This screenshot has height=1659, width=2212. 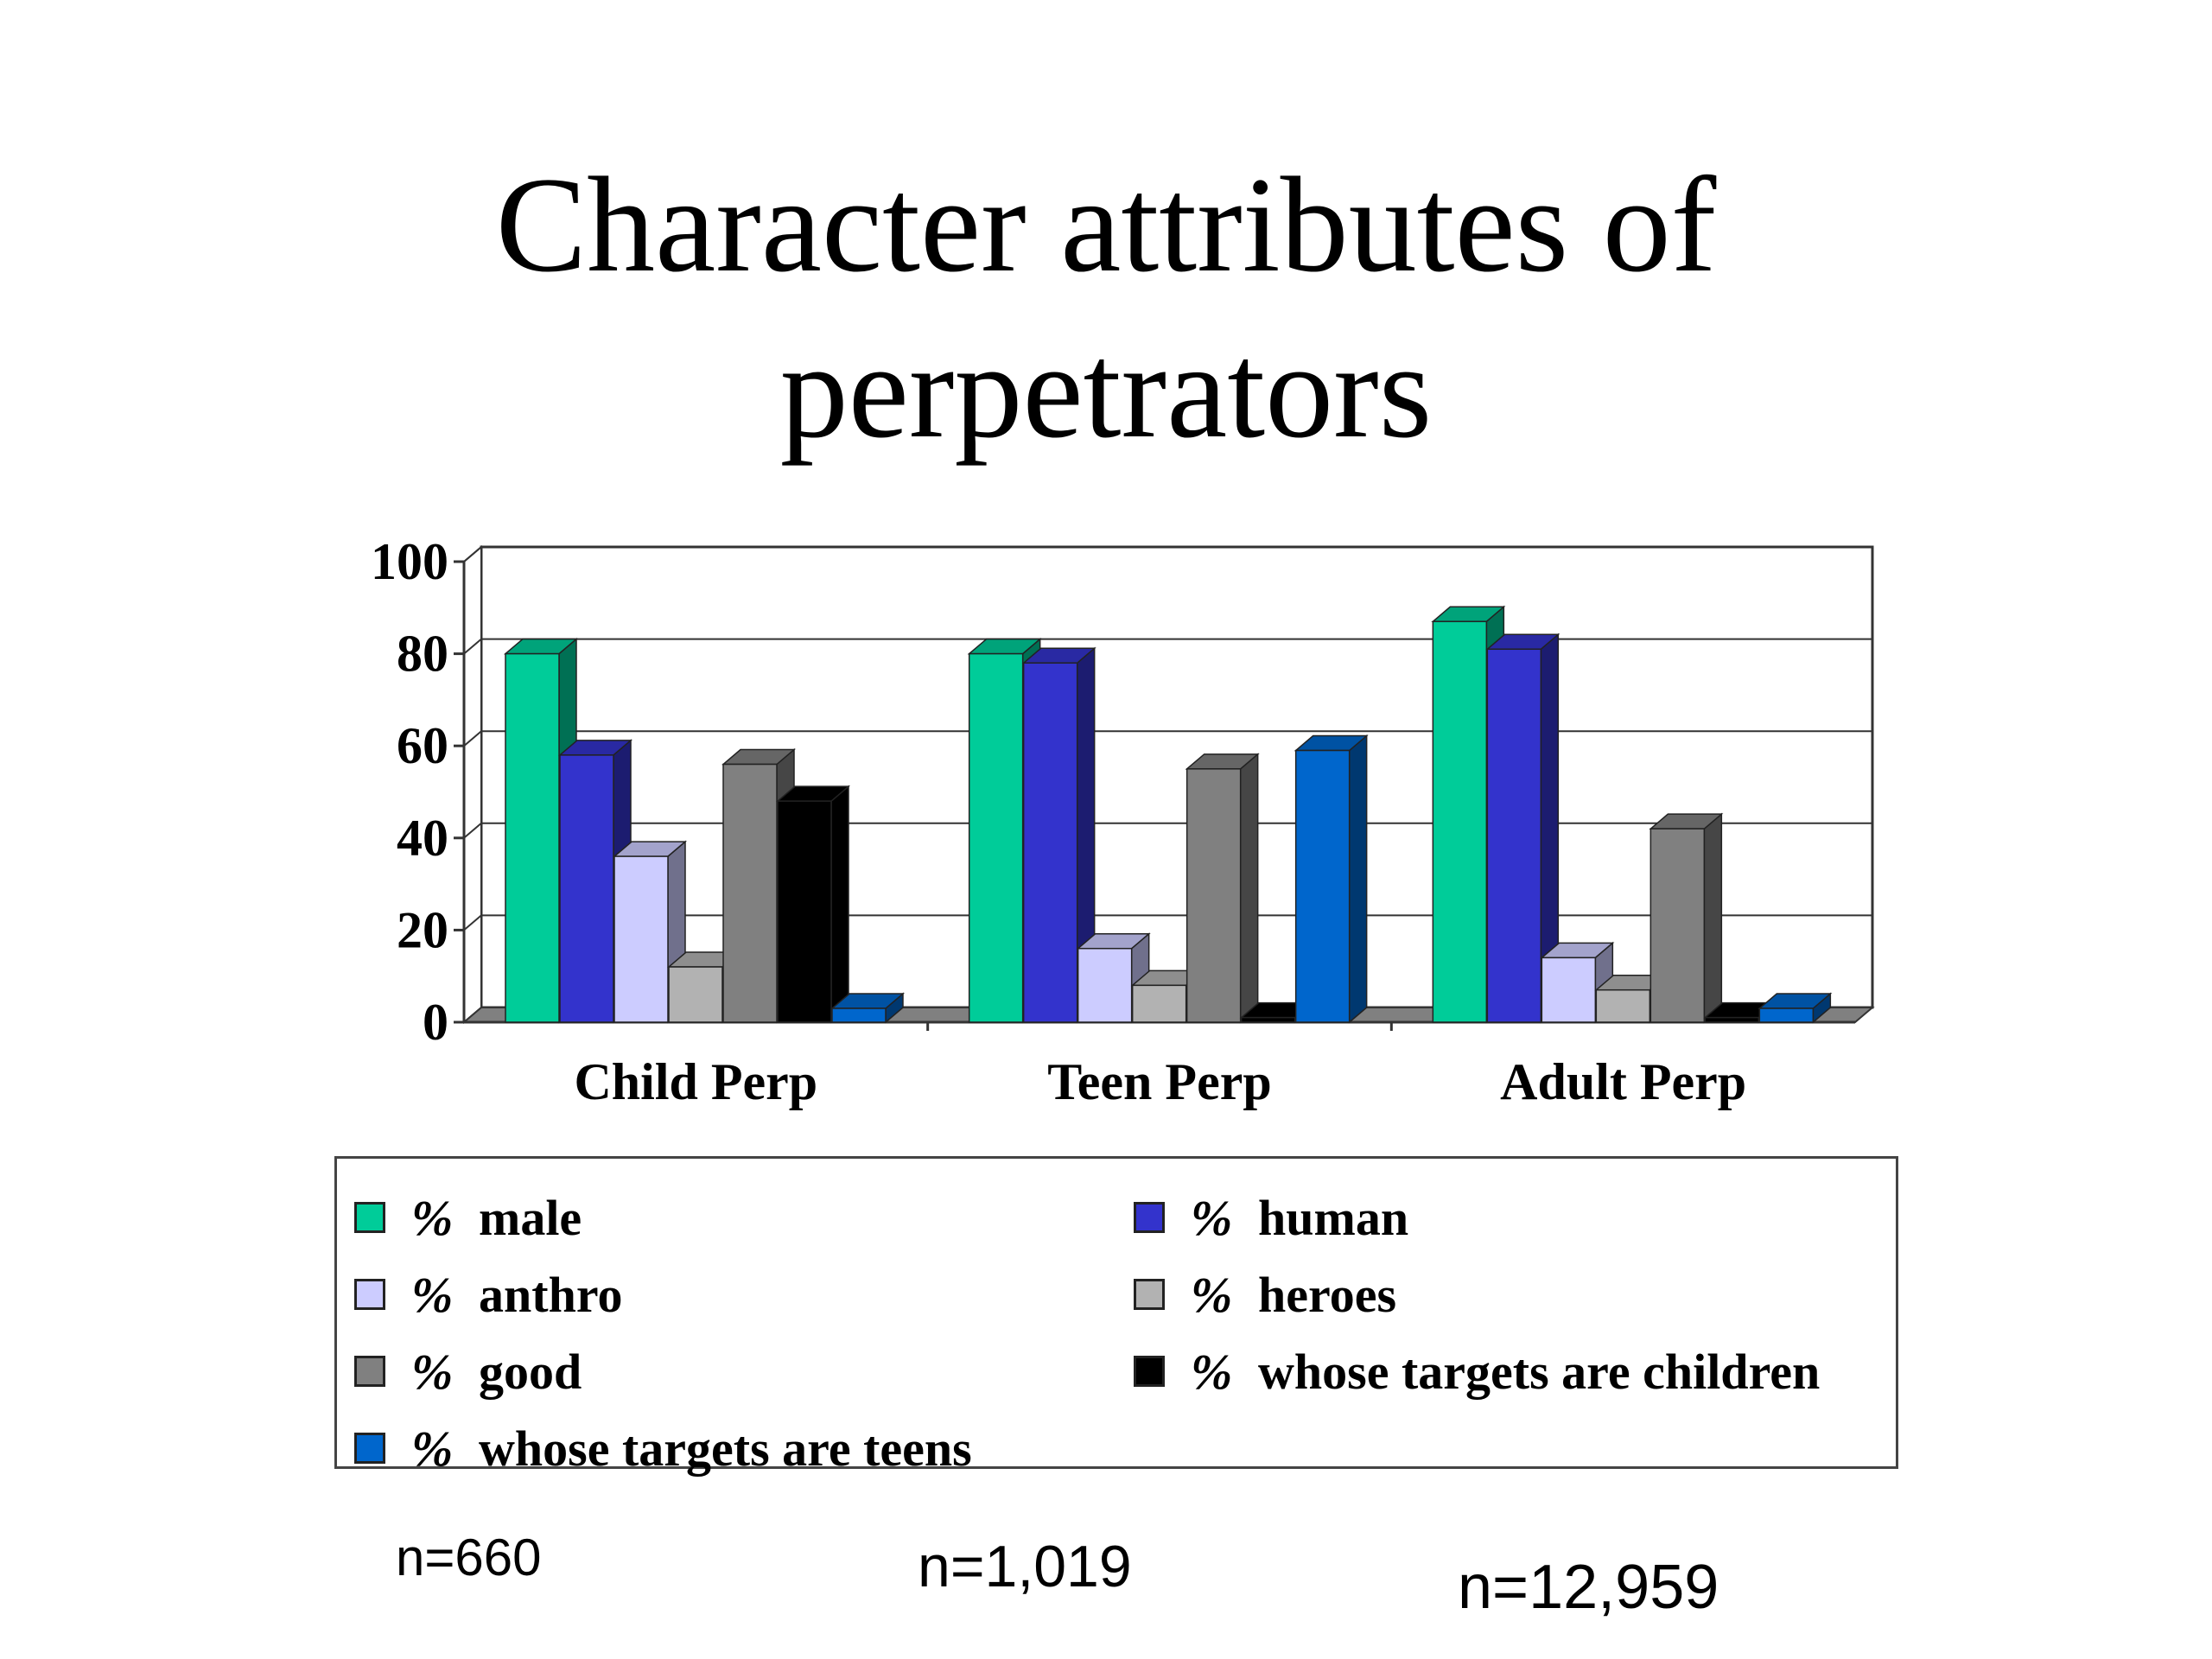 What do you see at coordinates (1322, 886) in the screenshot?
I see `bar-teen-perp-whose-targets-are-teens-front` at bounding box center [1322, 886].